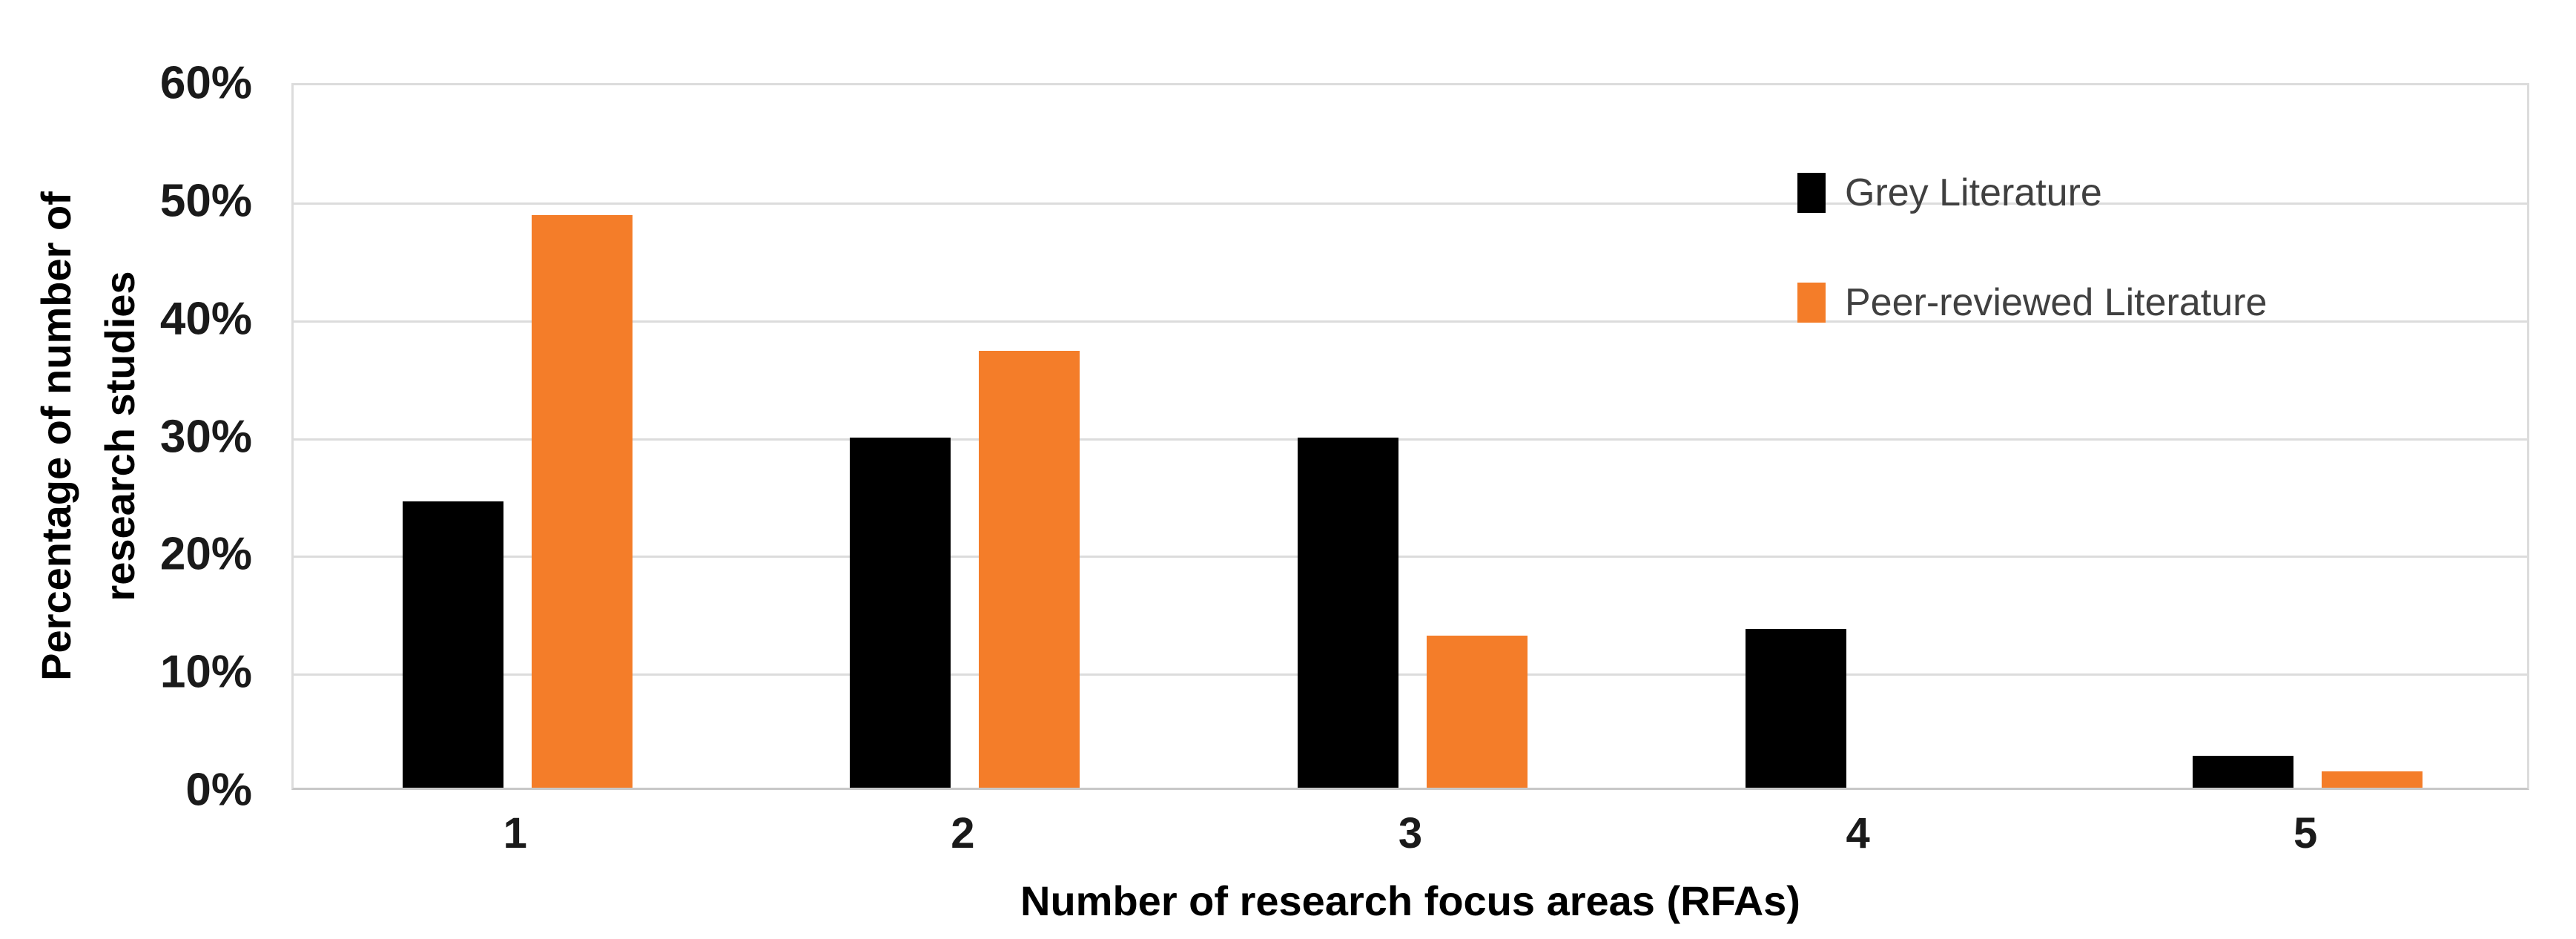 The width and height of the screenshot is (2576, 939). Describe the element at coordinates (1410, 900) in the screenshot. I see `x-axis-title: Number of research focus areas (RFAs)` at that location.